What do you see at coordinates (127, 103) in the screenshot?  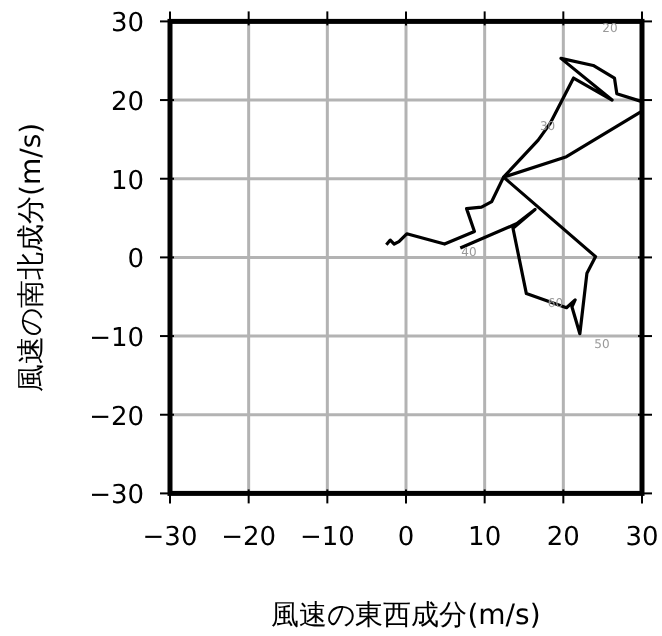 I see `y-tick-label: 20` at bounding box center [127, 103].